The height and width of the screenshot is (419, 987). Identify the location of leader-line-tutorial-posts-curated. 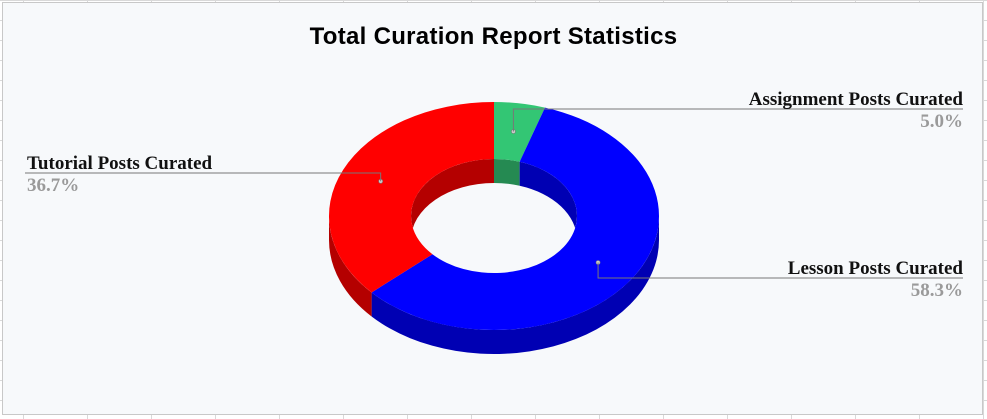
(203, 177).